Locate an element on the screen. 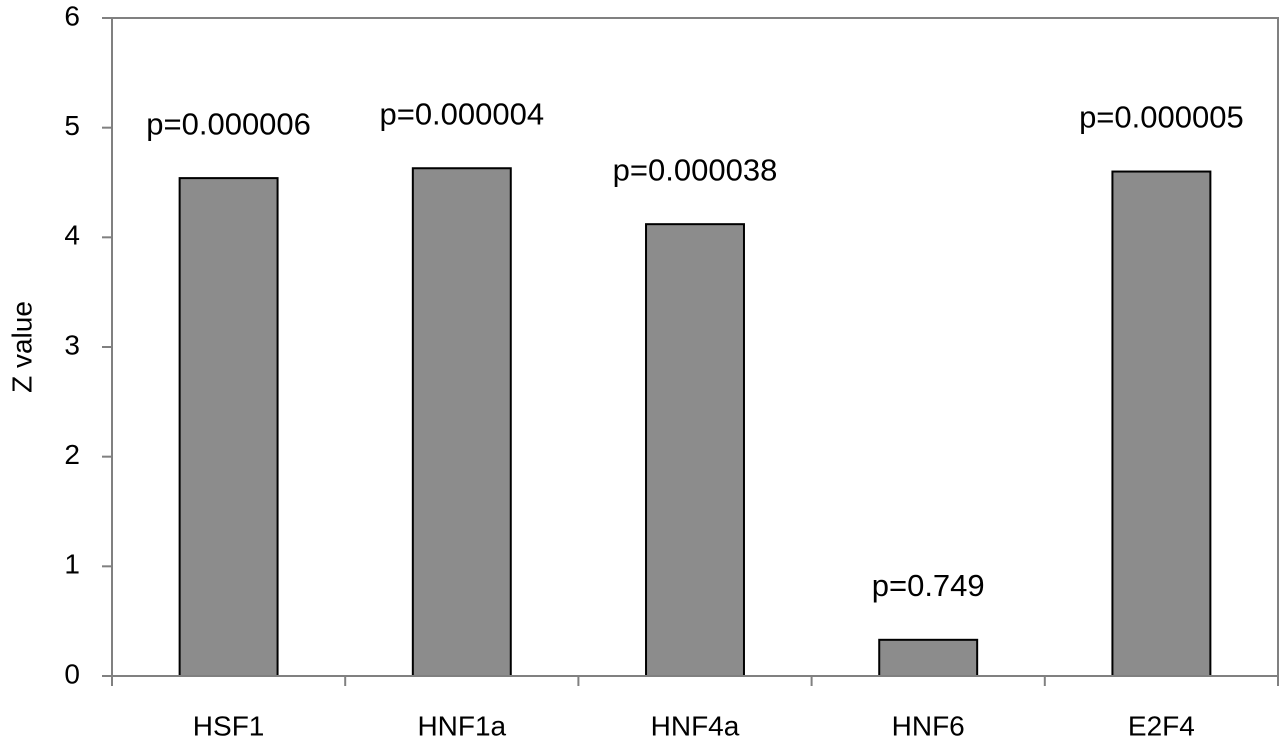  y-tick-label: 4 is located at coordinates (72, 235).